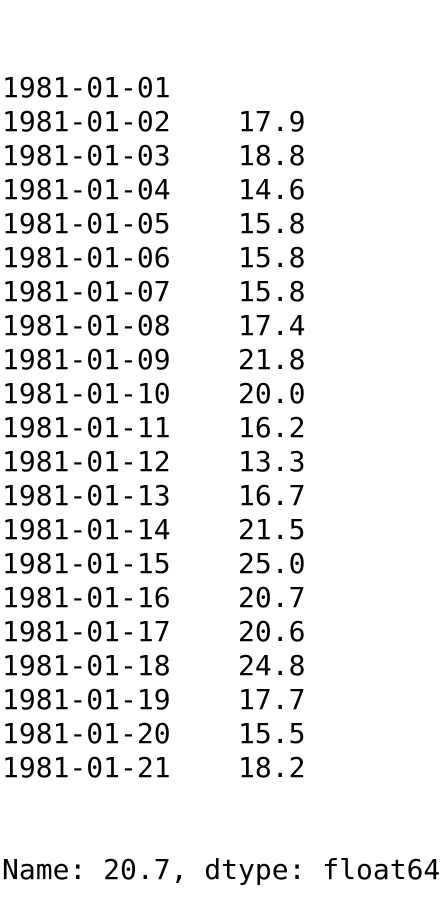 Image resolution: width=442 pixels, height=921 pixels. I want to click on series-row: 1981-01-18 24.8, so click(221, 666).